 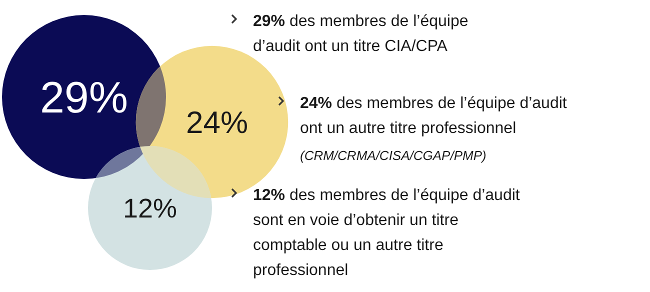 What do you see at coordinates (217, 122) in the screenshot?
I see `data-label: 24%` at bounding box center [217, 122].